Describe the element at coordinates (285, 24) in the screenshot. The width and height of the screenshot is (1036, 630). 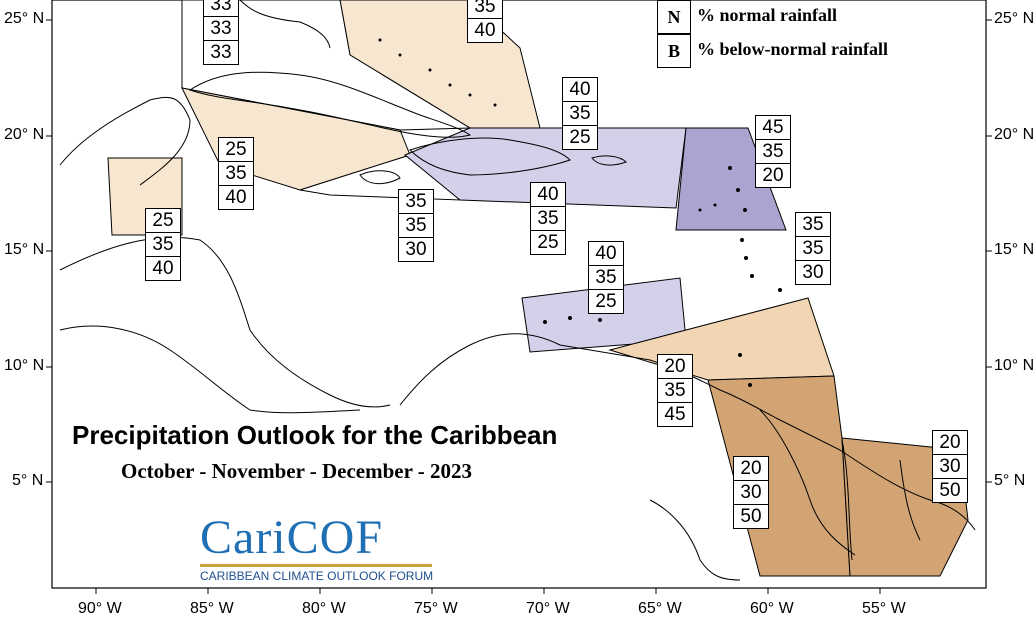
I see `florida-coast` at that location.